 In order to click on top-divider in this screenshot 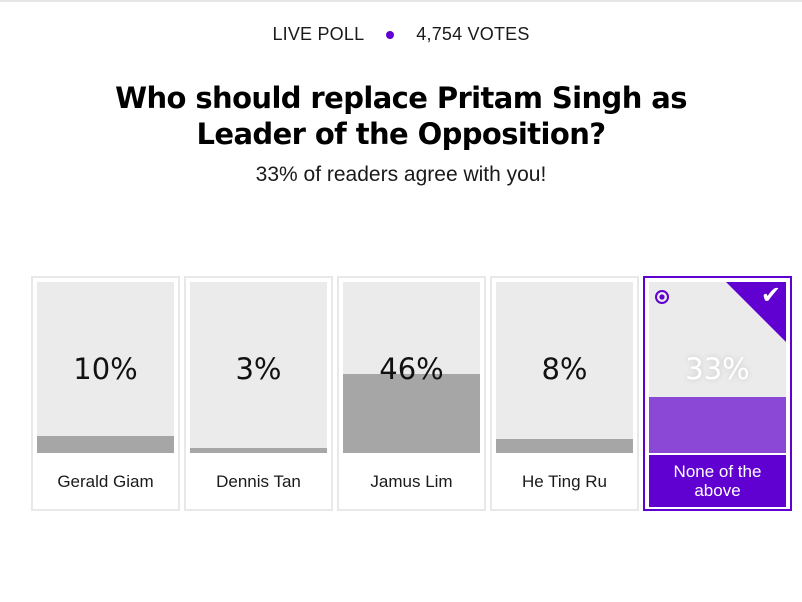, I will do `click(401, 1)`.